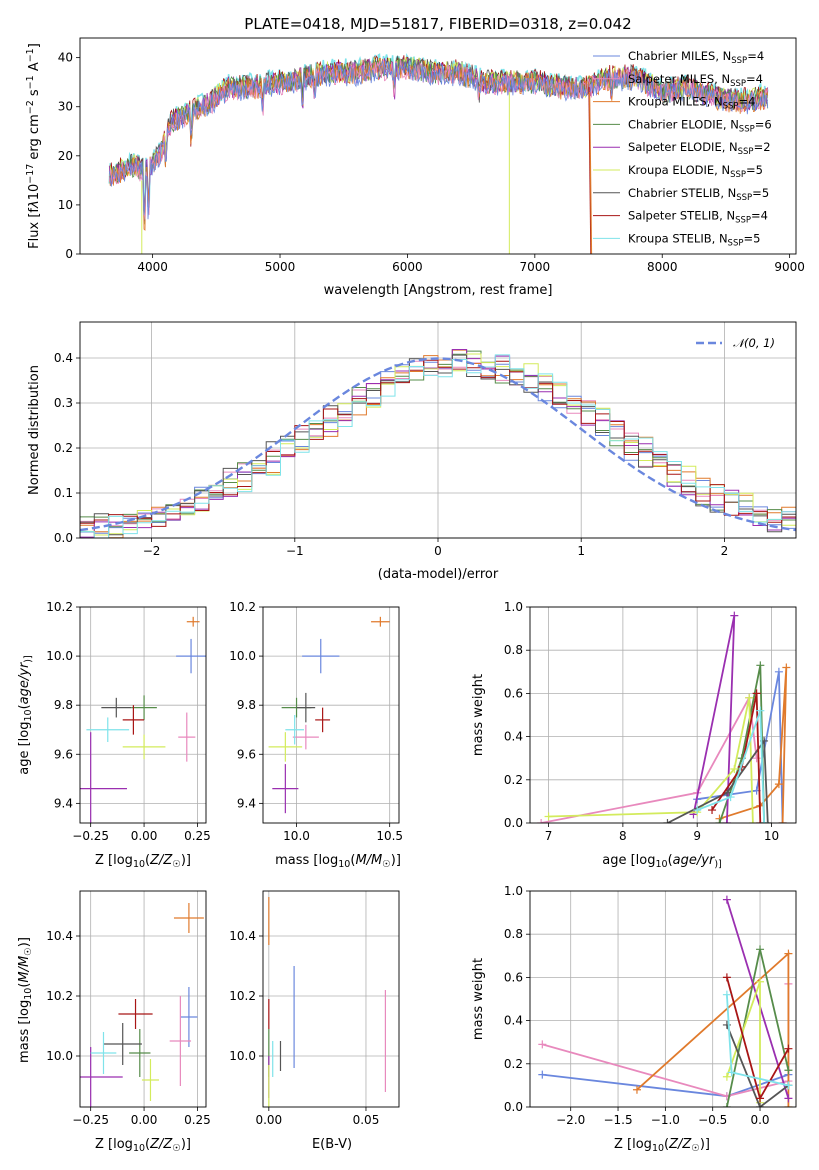  I want to click on x-tick-label: 8000, so click(662, 267).